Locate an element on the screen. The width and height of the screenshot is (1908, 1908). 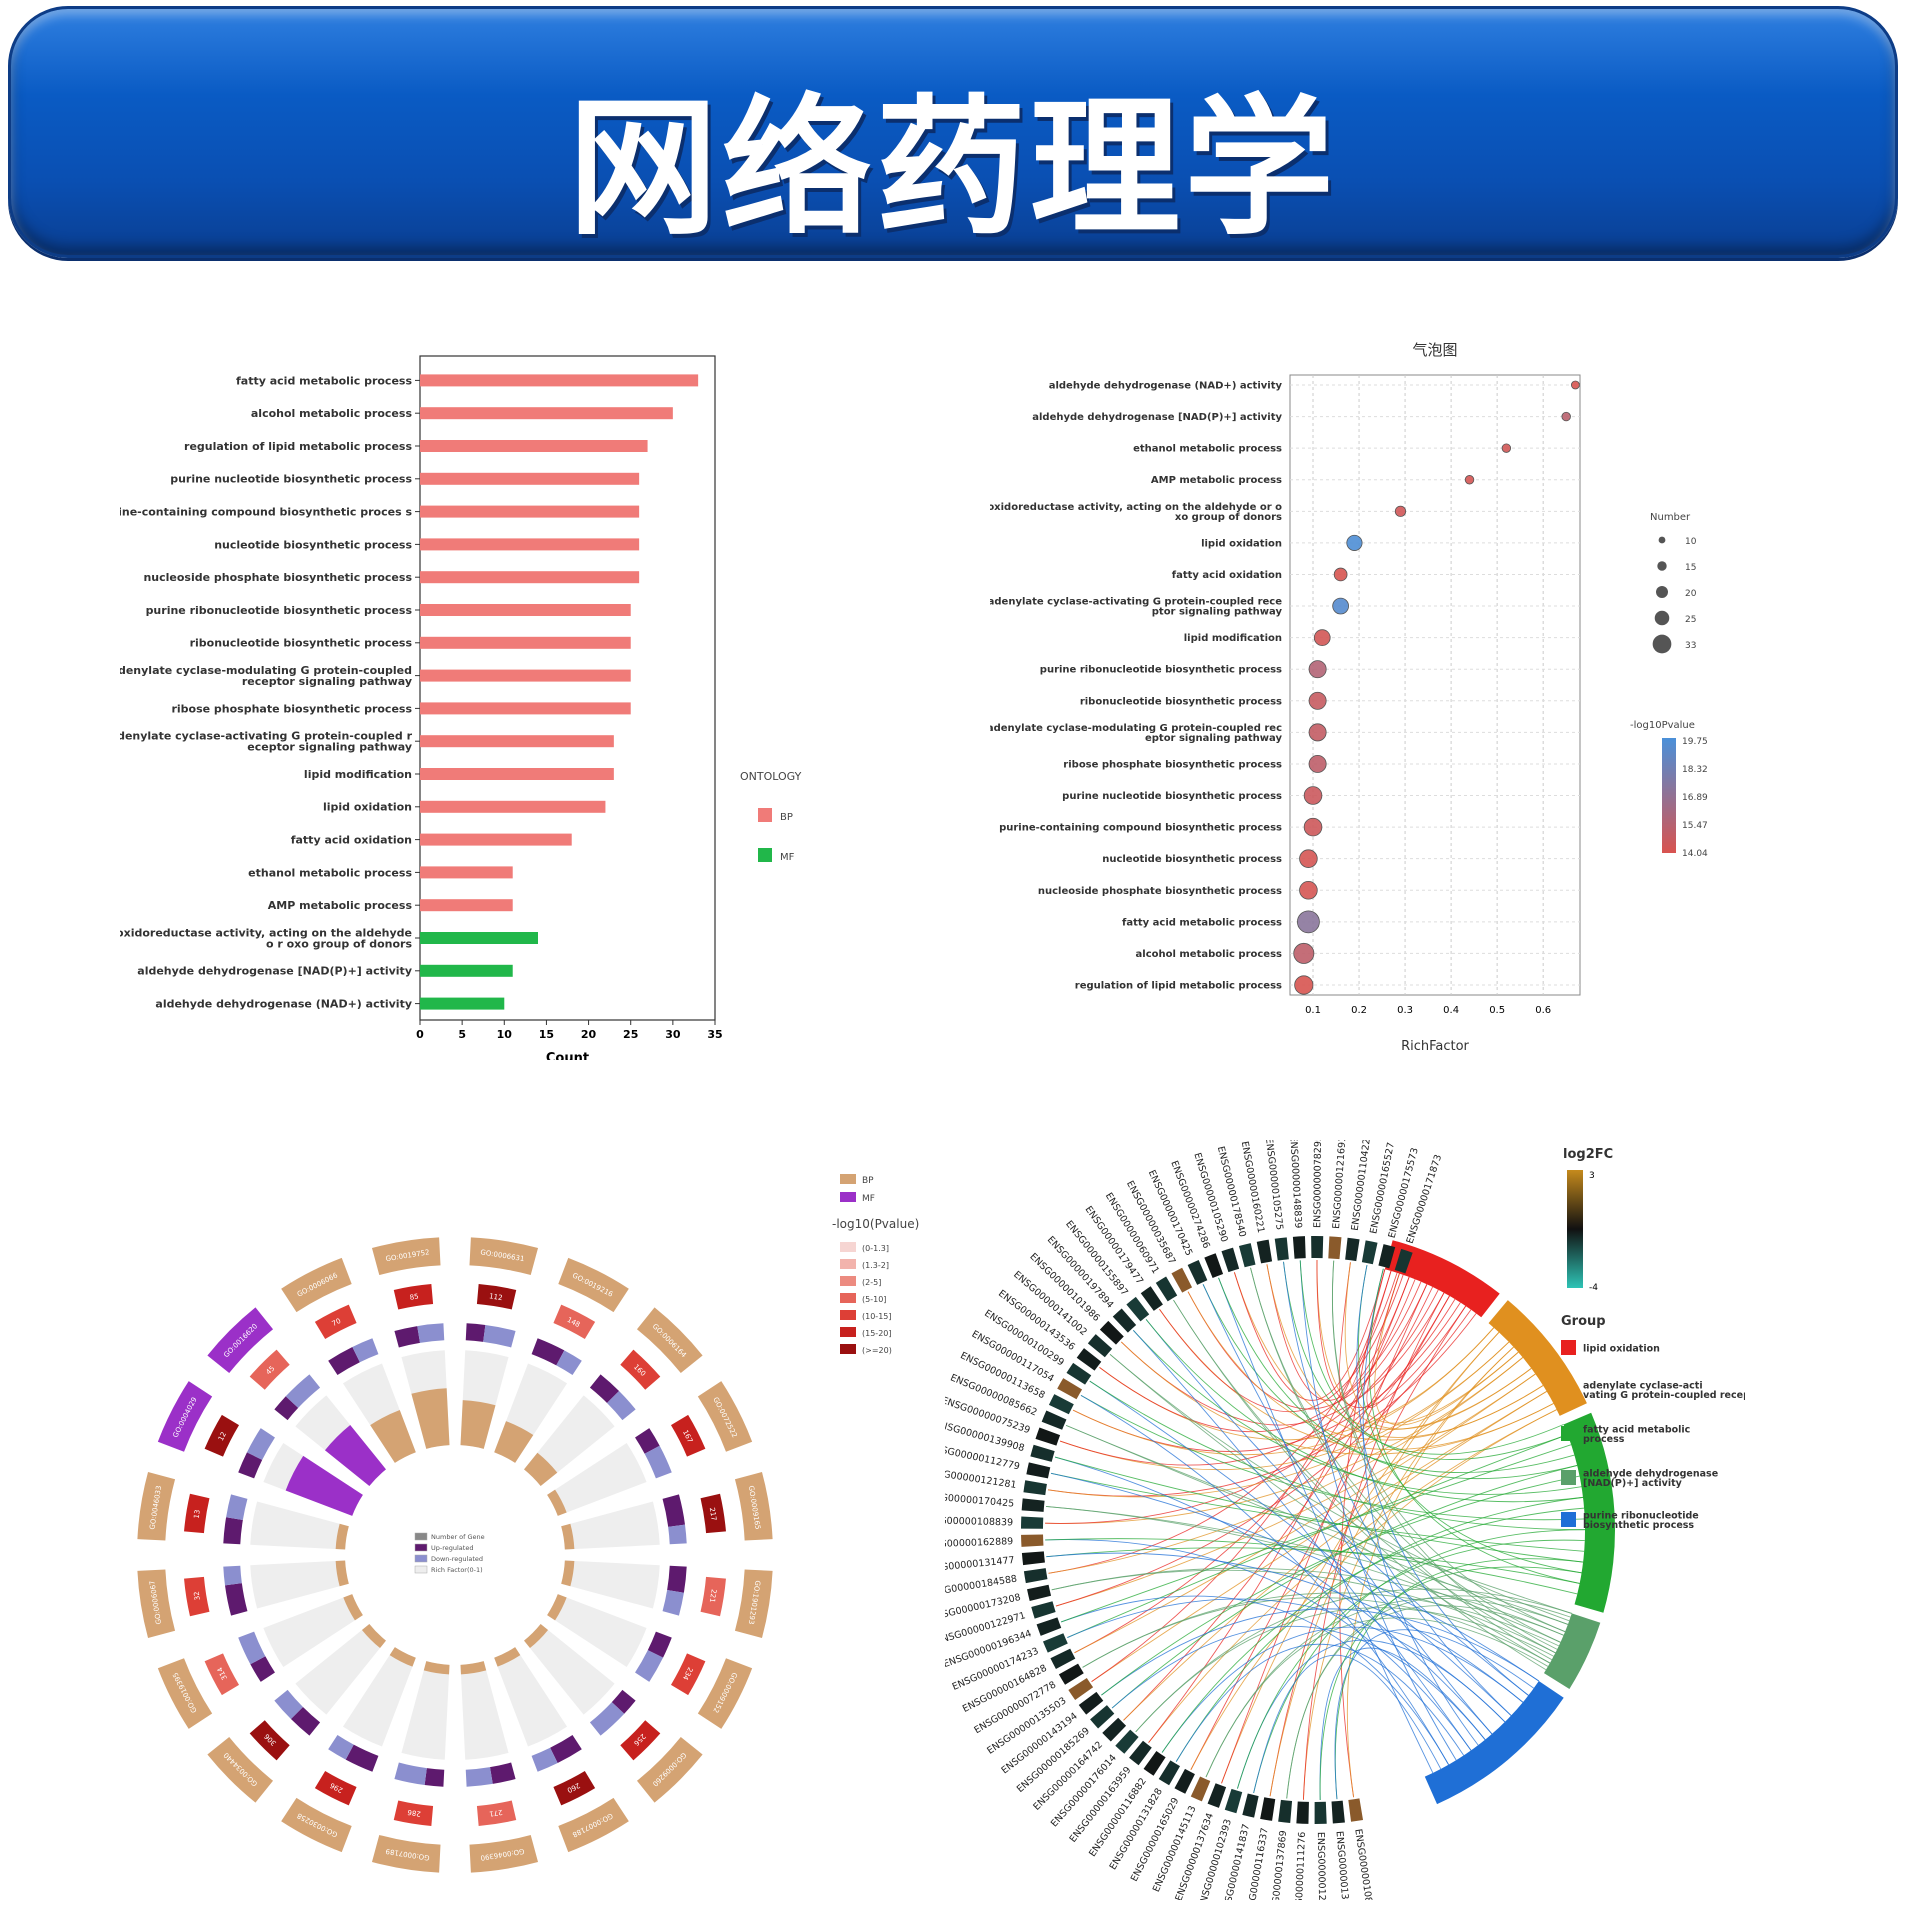
category-label-line: eceptor signaling pathway is located at coordinates (329, 747).